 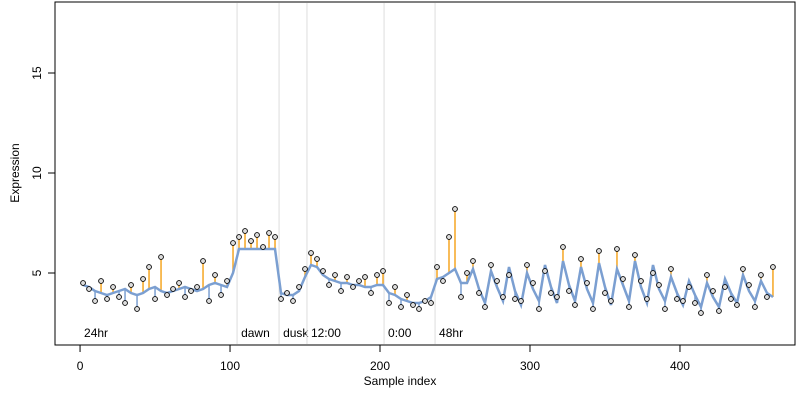 I want to click on y-tick-label: 5, so click(x=37, y=272).